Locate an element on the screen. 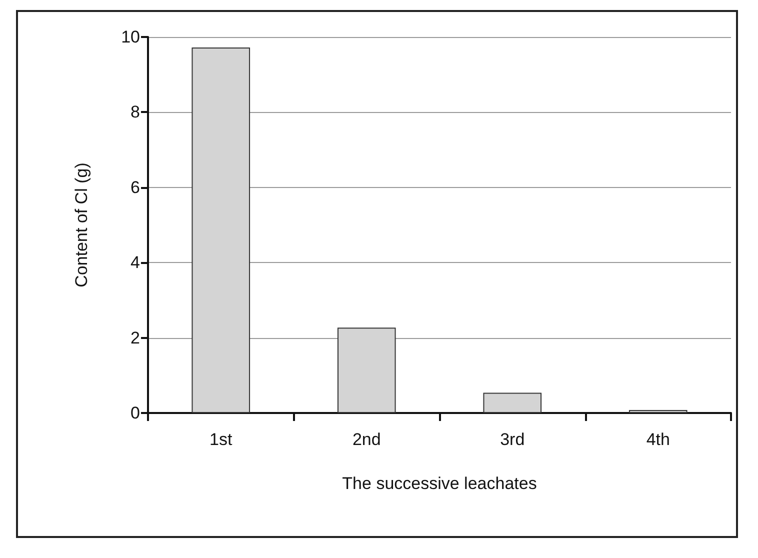 This screenshot has width=758, height=558. y-tick-label: 2 is located at coordinates (135, 338).